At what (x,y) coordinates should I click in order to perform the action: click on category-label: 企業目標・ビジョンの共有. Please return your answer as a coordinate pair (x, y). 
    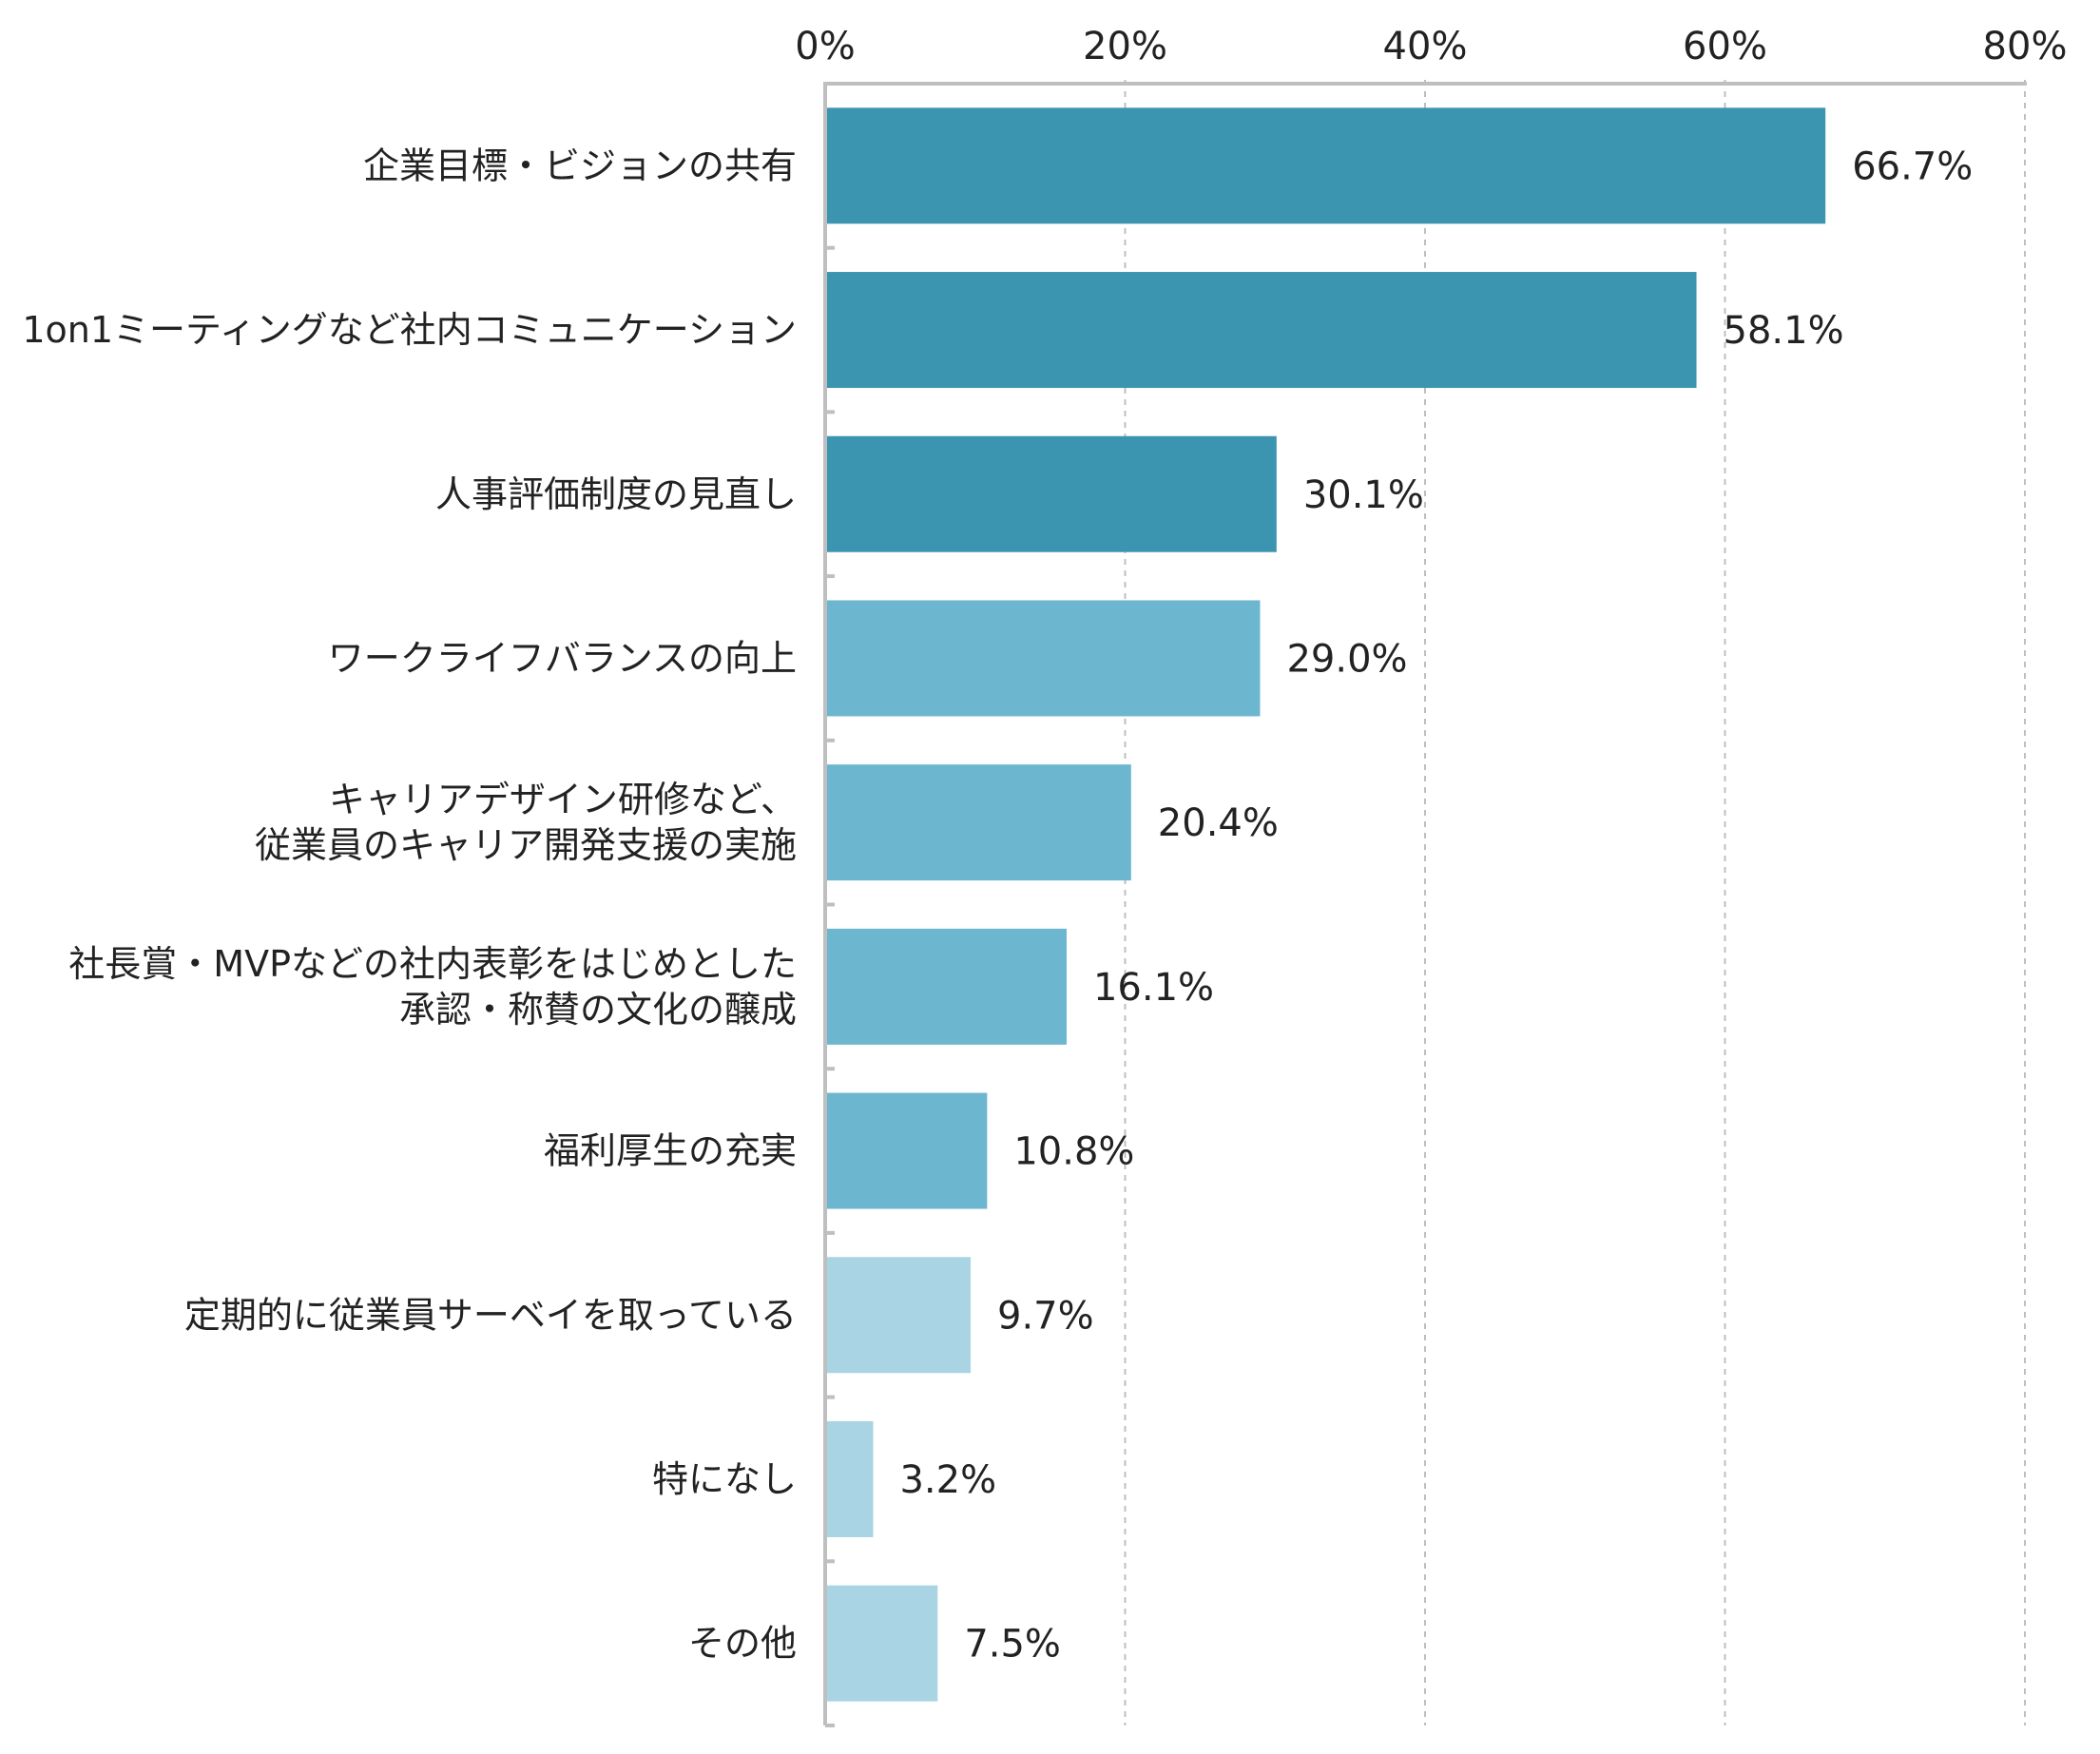
    Looking at the image, I should click on (580, 165).